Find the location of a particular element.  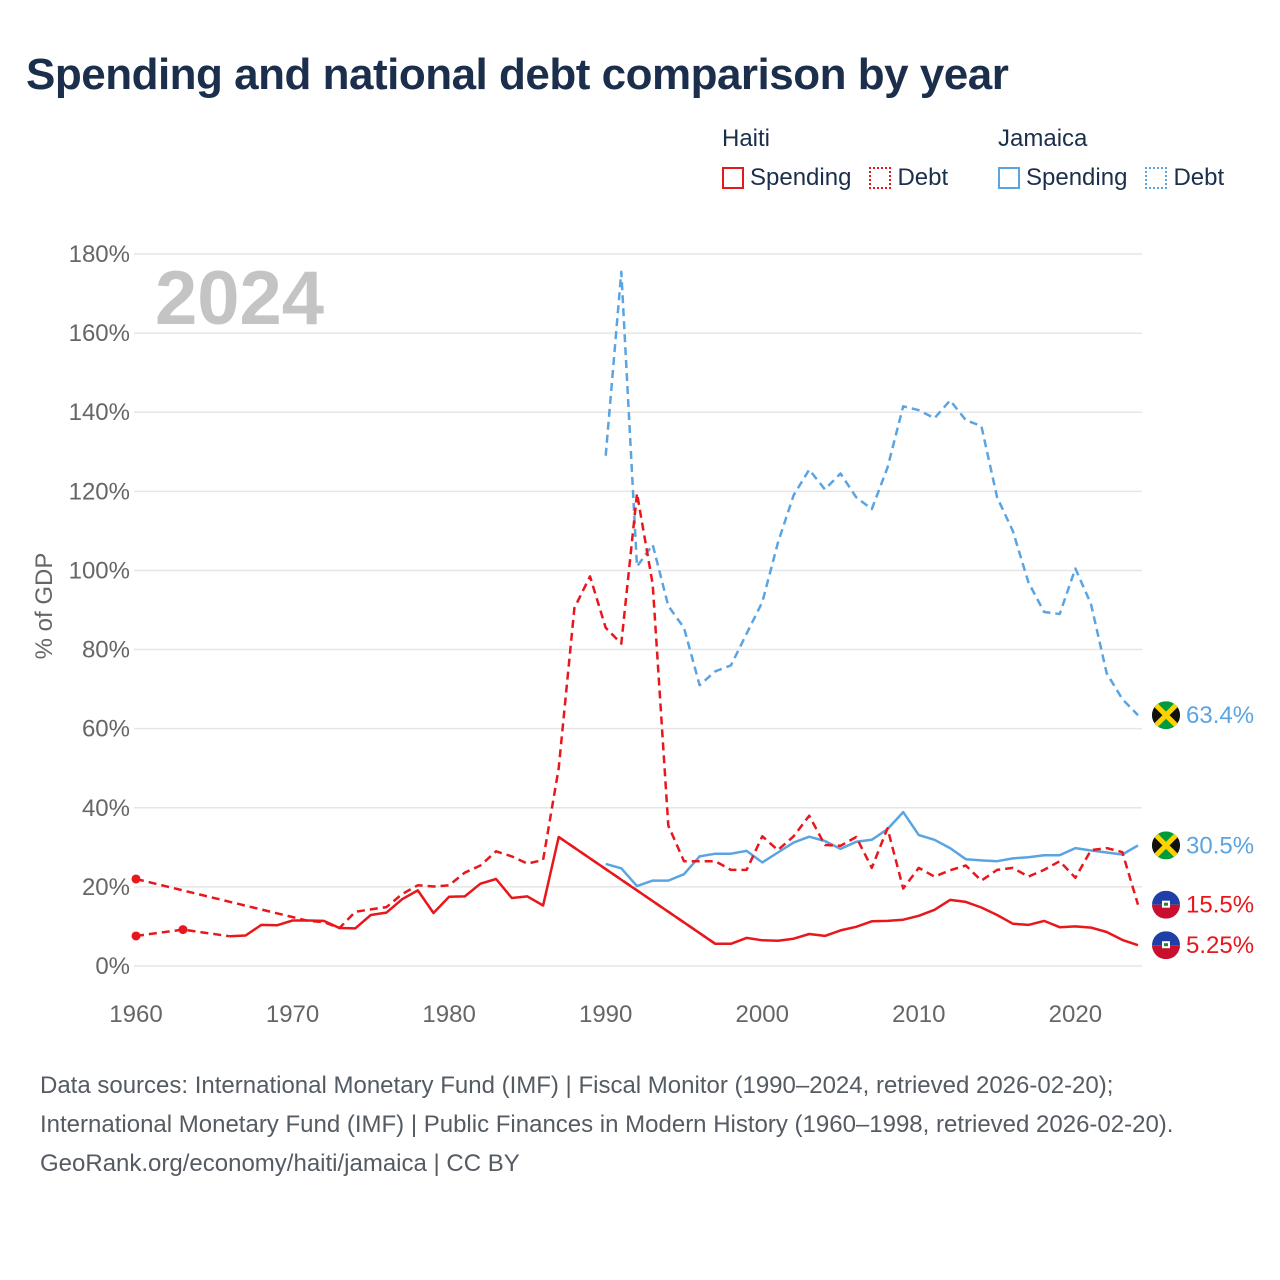

y-tick-label: 20% is located at coordinates (106, 887).